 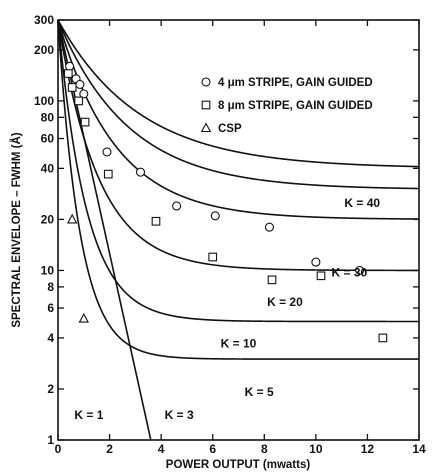 What do you see at coordinates (44, 20) in the screenshot?
I see `y-tick-label: 300` at bounding box center [44, 20].